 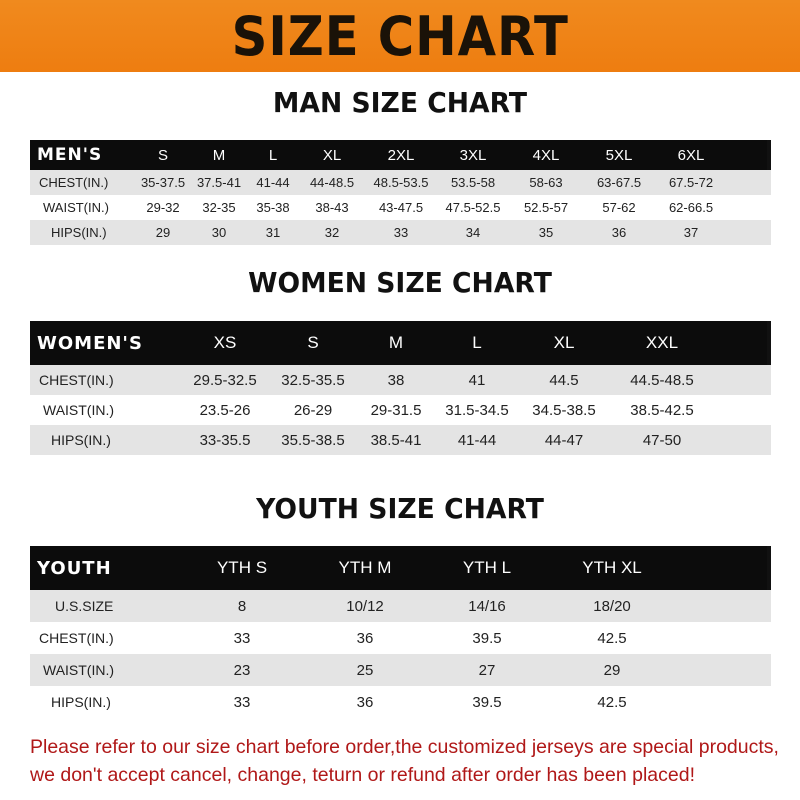 I want to click on table-cell: 27, so click(x=487, y=670).